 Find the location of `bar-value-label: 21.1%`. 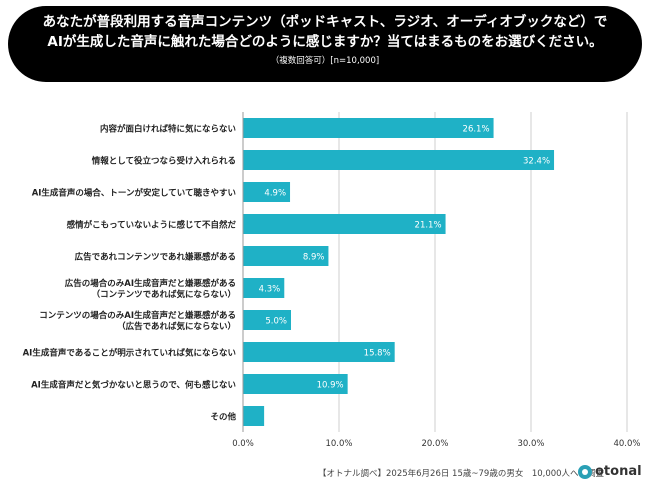

bar-value-label: 21.1% is located at coordinates (428, 226).